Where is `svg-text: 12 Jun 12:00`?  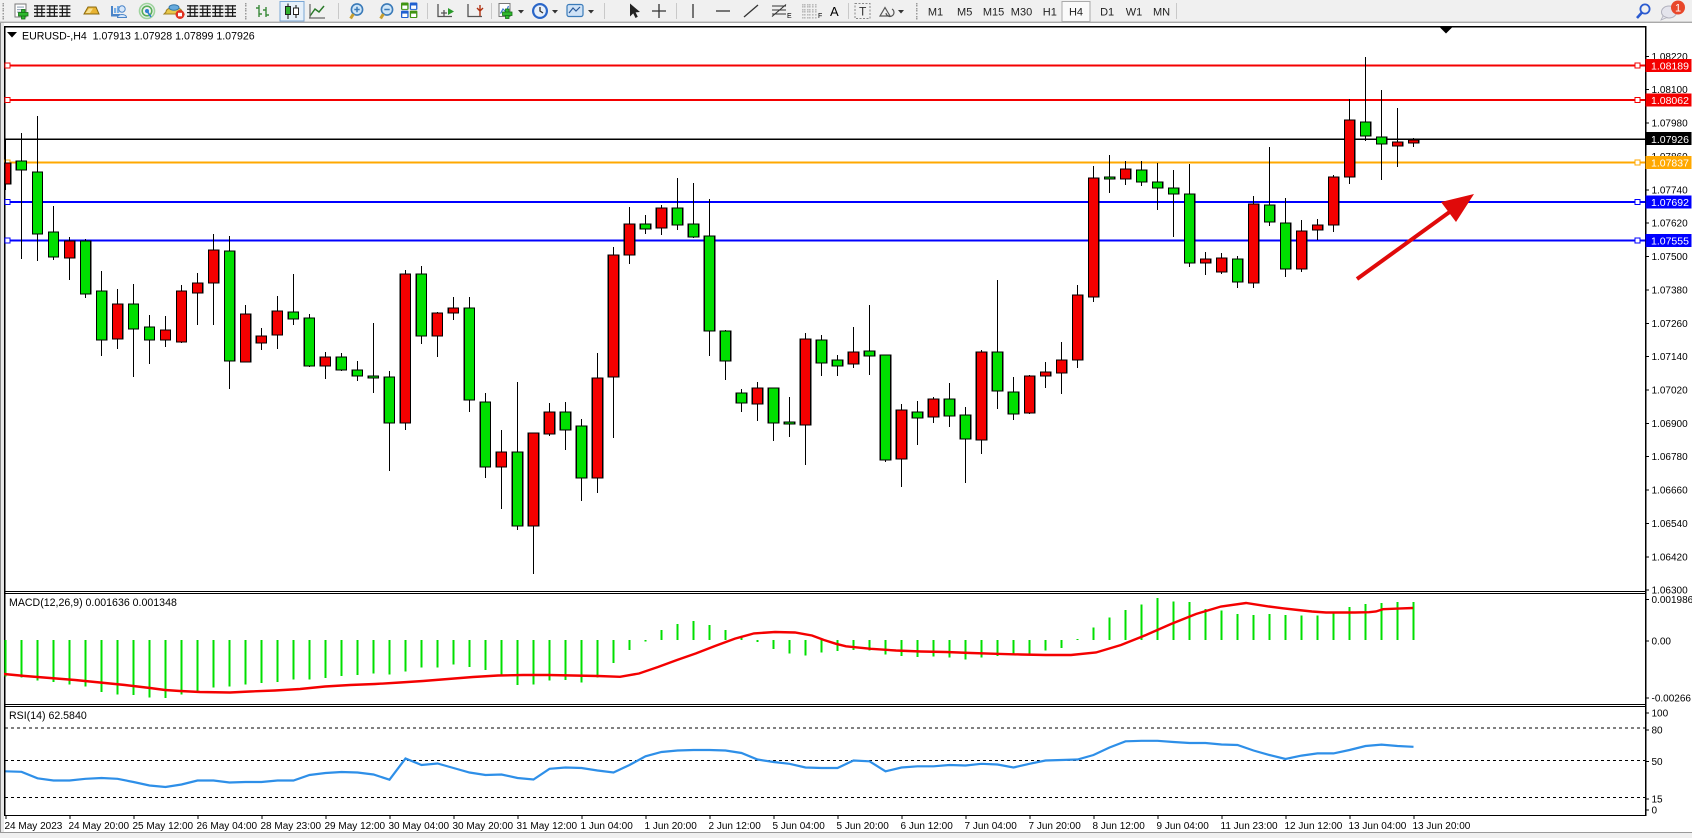
svg-text: 12 Jun 12:00 is located at coordinates (1314, 826).